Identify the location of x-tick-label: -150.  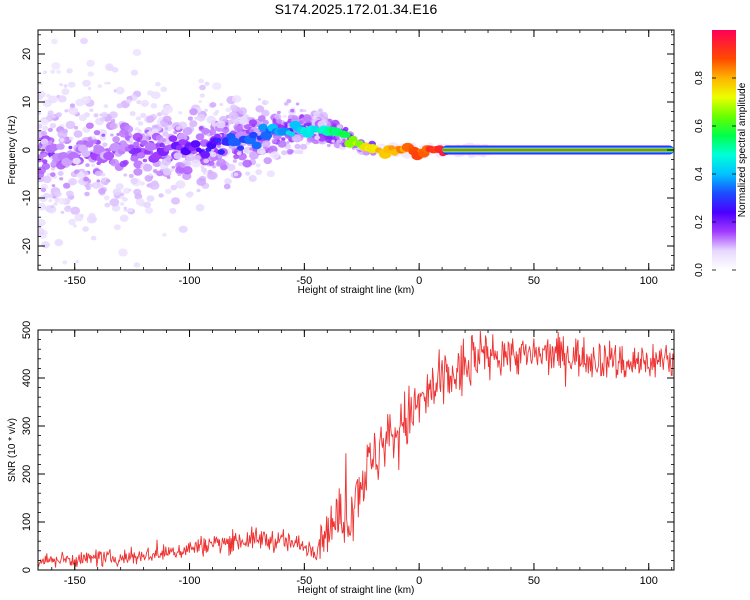
(75, 581).